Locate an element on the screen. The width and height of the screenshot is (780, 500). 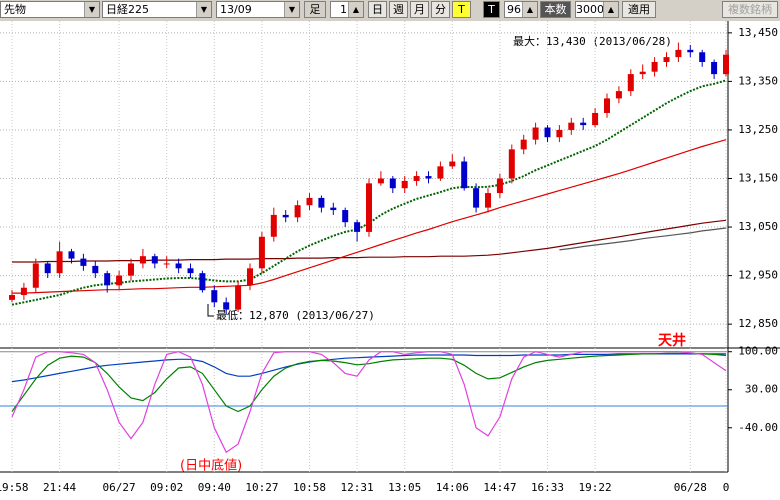
max-count-text: 3000 is located at coordinates (590, 9).